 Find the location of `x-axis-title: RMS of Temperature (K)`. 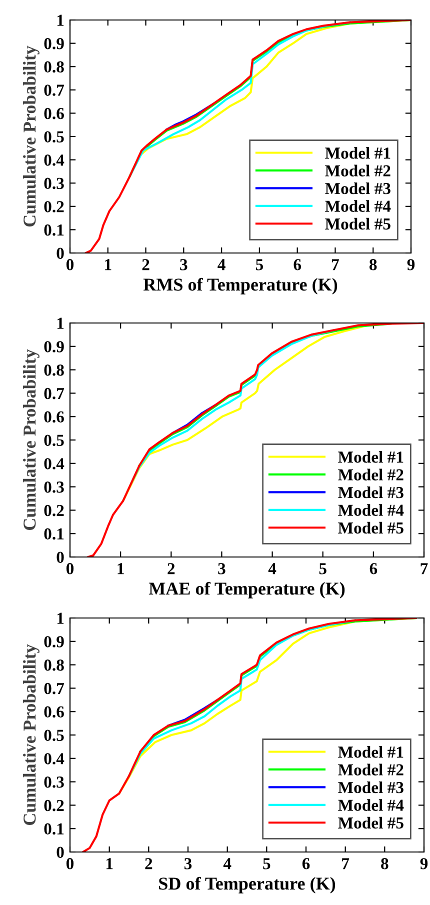

x-axis-title: RMS of Temperature (K) is located at coordinates (240, 286).